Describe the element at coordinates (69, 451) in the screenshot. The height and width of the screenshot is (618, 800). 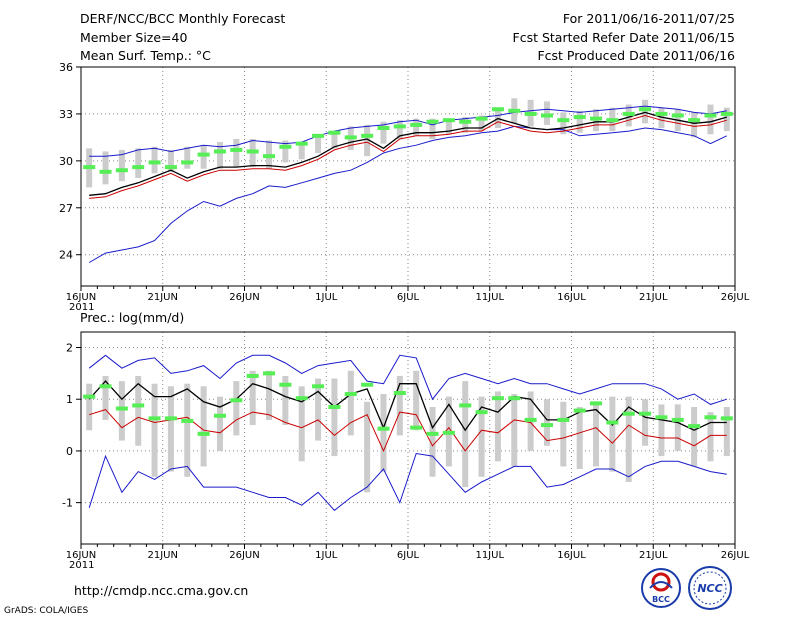
I see `prec-y-tick-label: 0` at that location.